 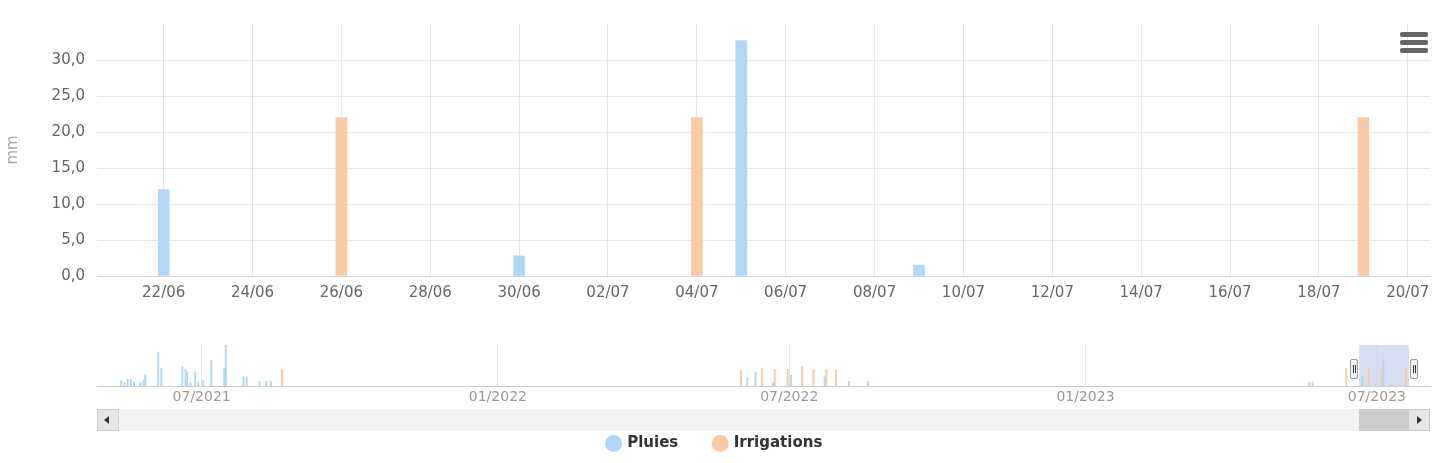 What do you see at coordinates (252, 291) in the screenshot?
I see `x-tick-label: 24/06` at bounding box center [252, 291].